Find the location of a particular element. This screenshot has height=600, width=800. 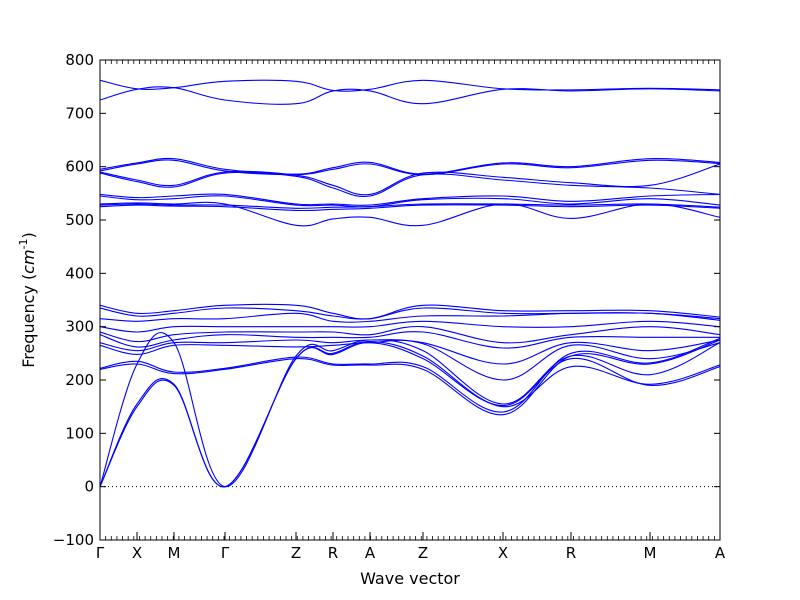

y-tick-label: −100 is located at coordinates (73, 540).